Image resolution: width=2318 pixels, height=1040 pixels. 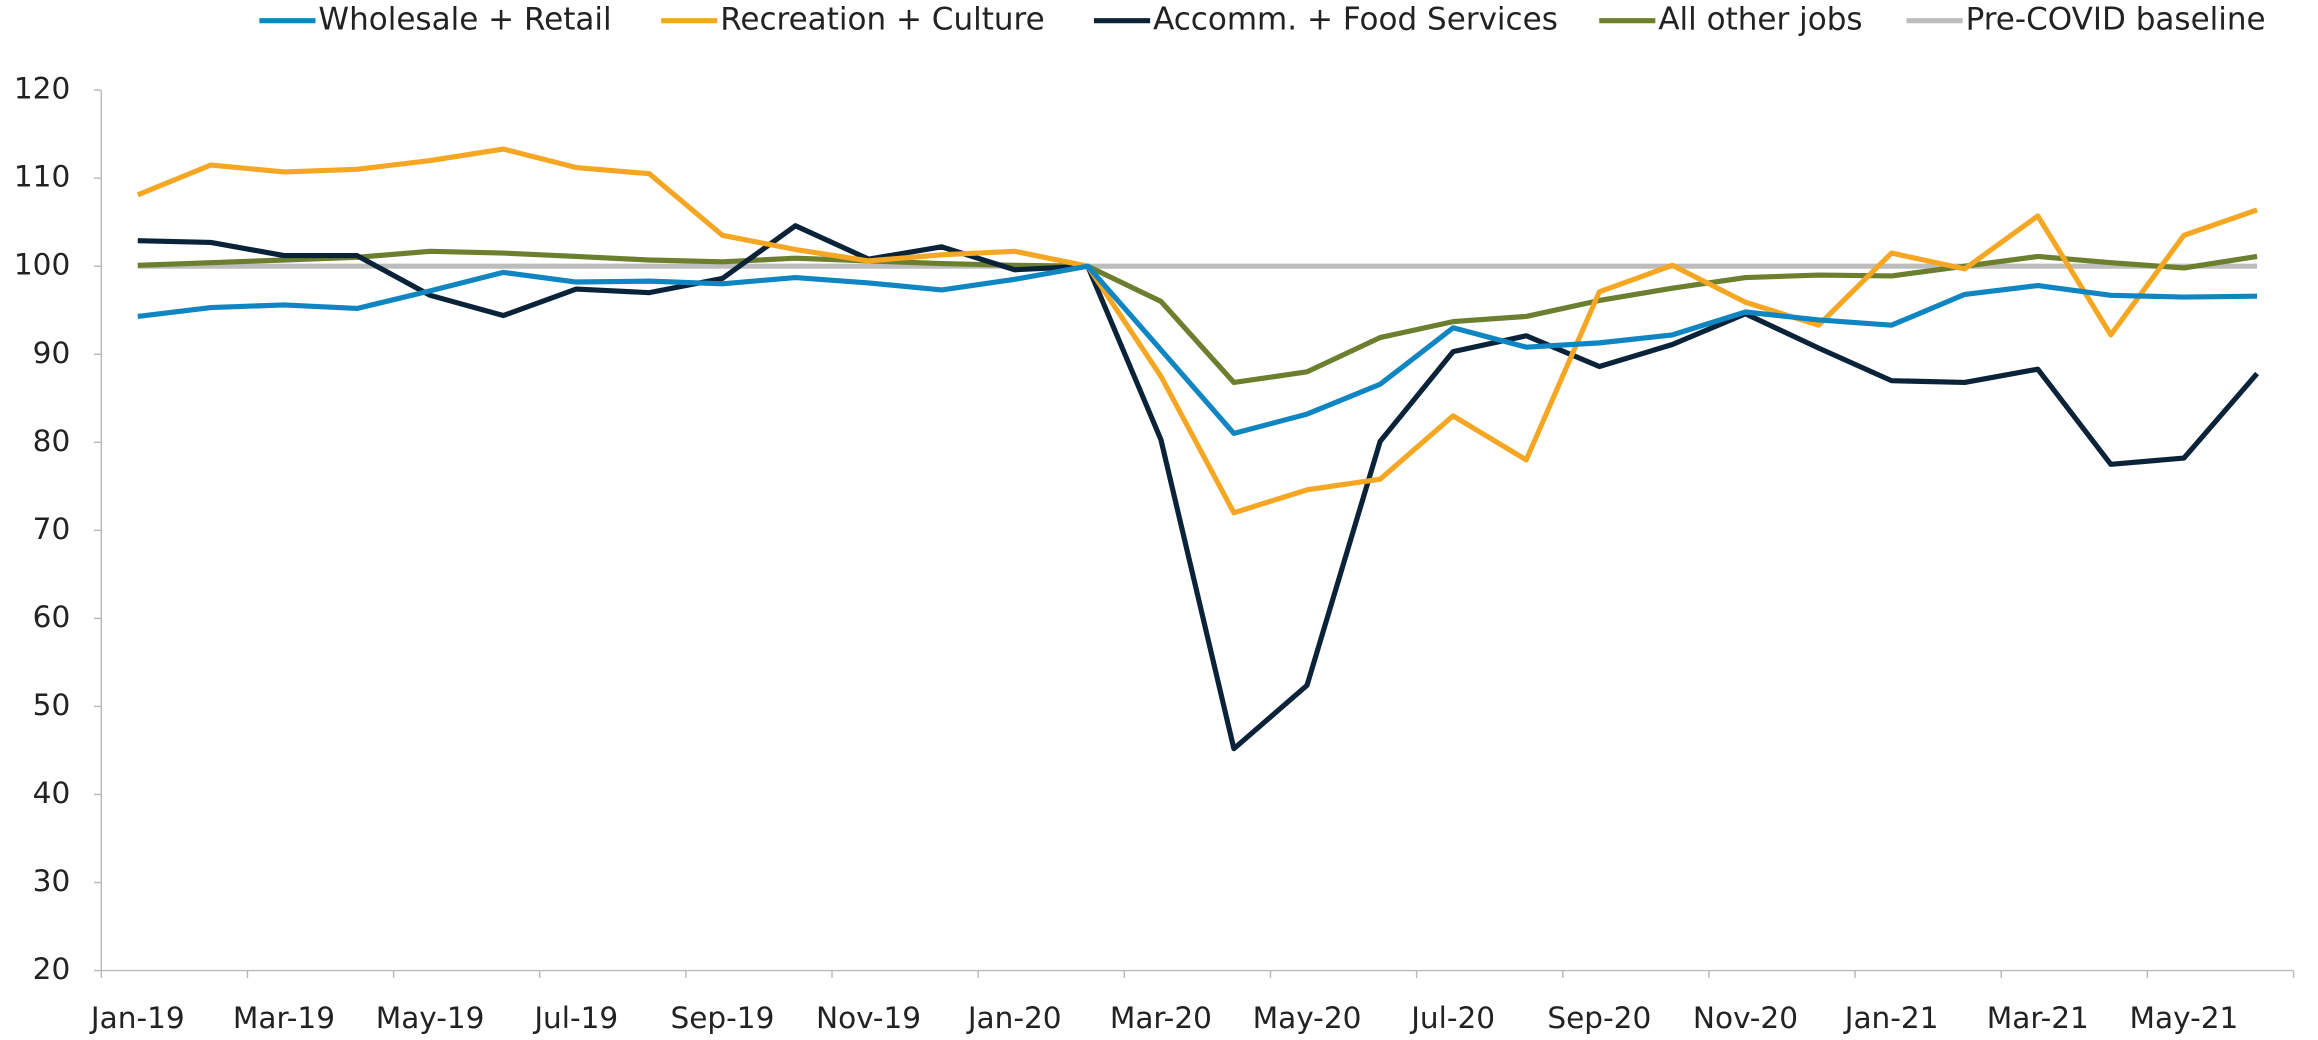 I want to click on x-tick-label: Jul-19, so click(x=575, y=1018).